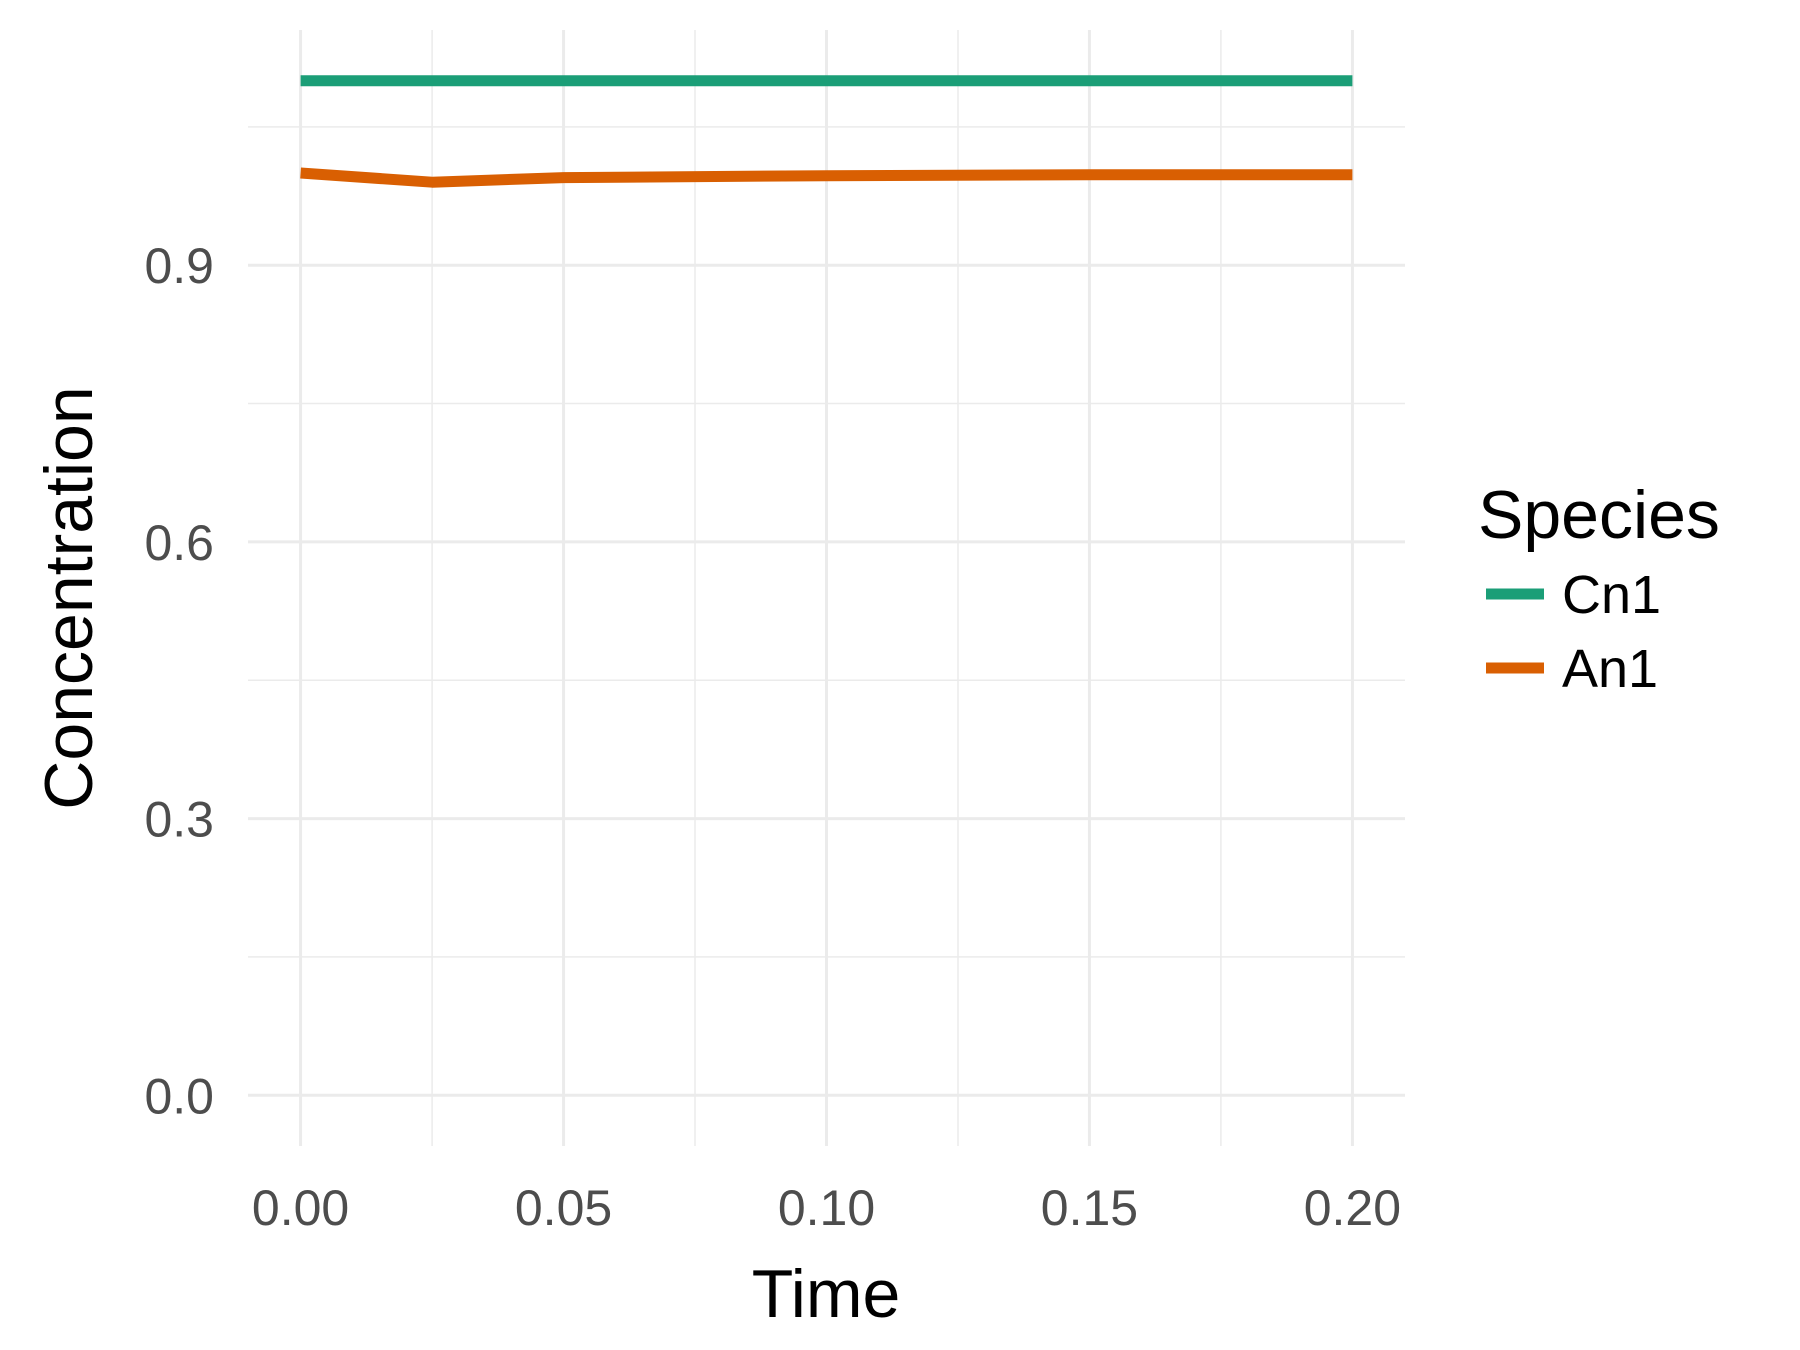  I want to click on x-tick-label: 0.10, so click(826, 1208).